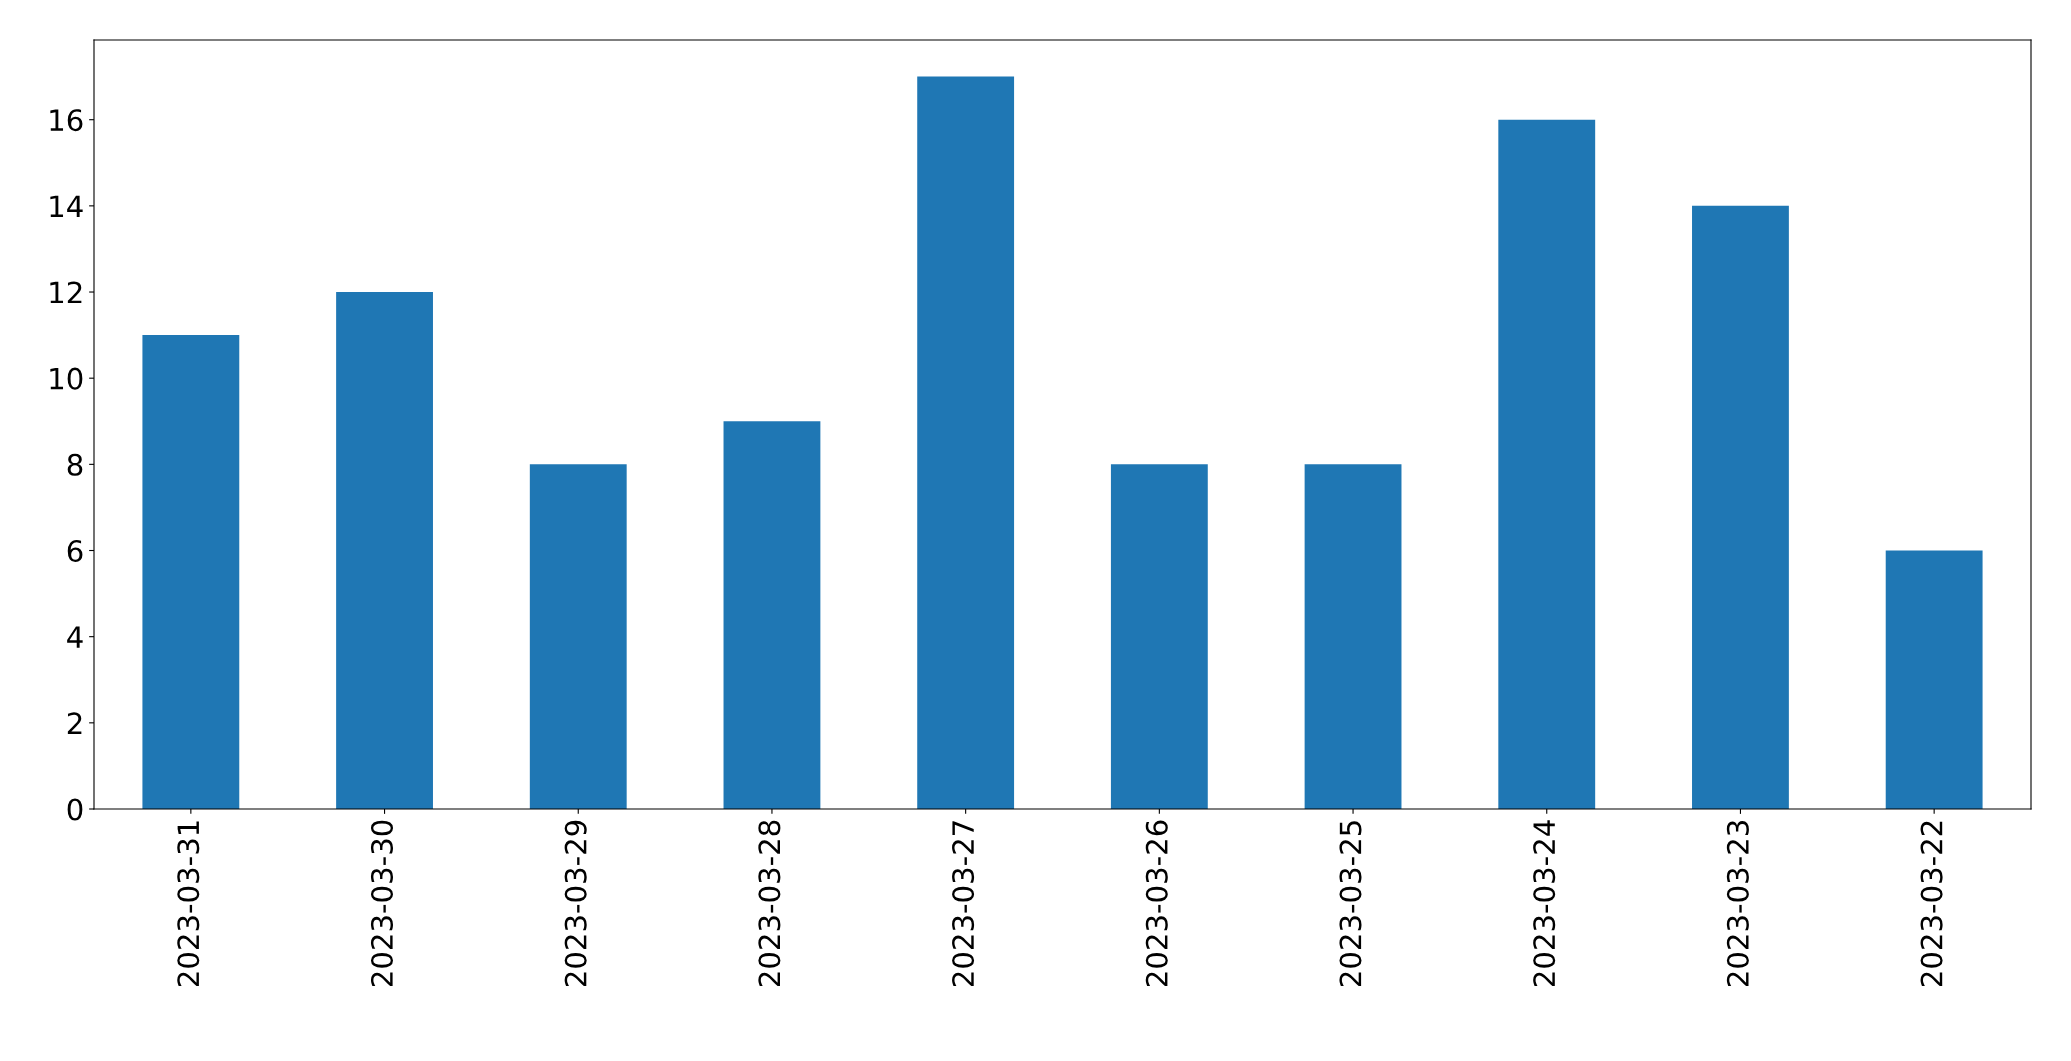 Image resolution: width=2071 pixels, height=1061 pixels. Describe the element at coordinates (1156, 903) in the screenshot. I see `x-tick-label: 2023-03-26` at that location.